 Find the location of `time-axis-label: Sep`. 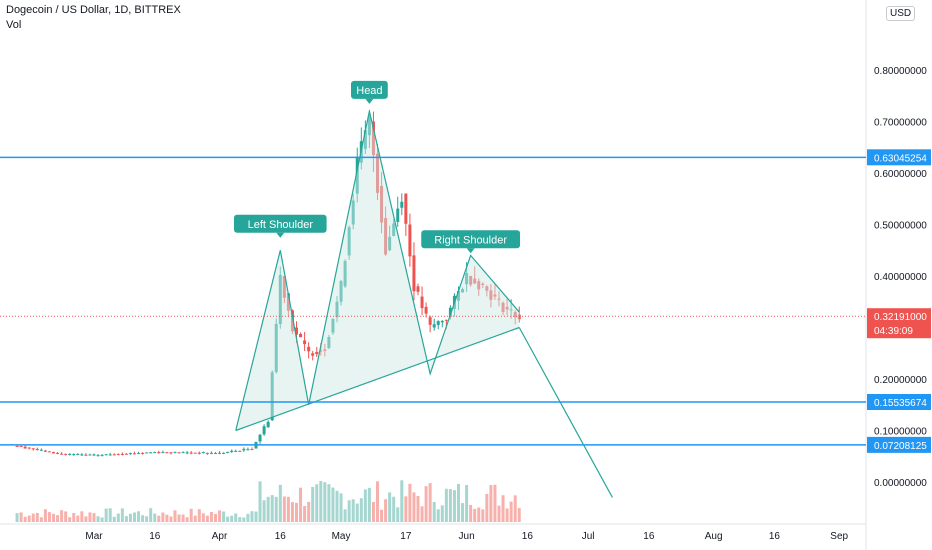

time-axis-label: Sep is located at coordinates (839, 536).